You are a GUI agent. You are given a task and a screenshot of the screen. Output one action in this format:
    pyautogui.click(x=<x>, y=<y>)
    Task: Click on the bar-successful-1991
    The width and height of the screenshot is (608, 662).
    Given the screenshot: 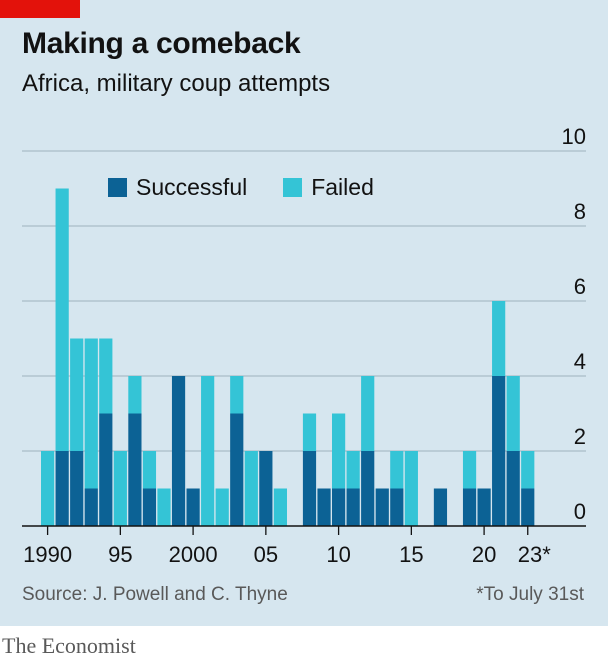 What is the action you would take?
    pyautogui.click(x=62, y=488)
    